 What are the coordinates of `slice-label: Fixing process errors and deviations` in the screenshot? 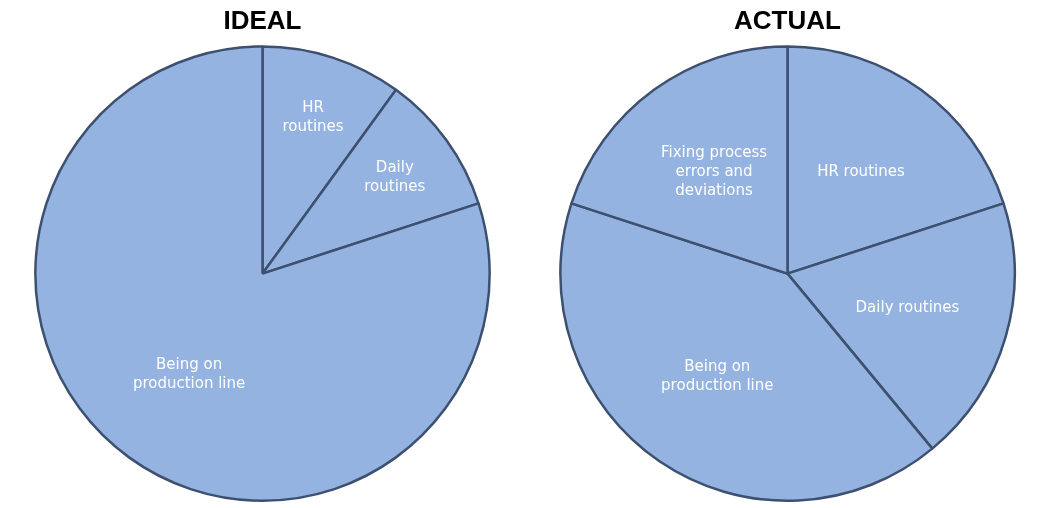 It's located at (714, 171).